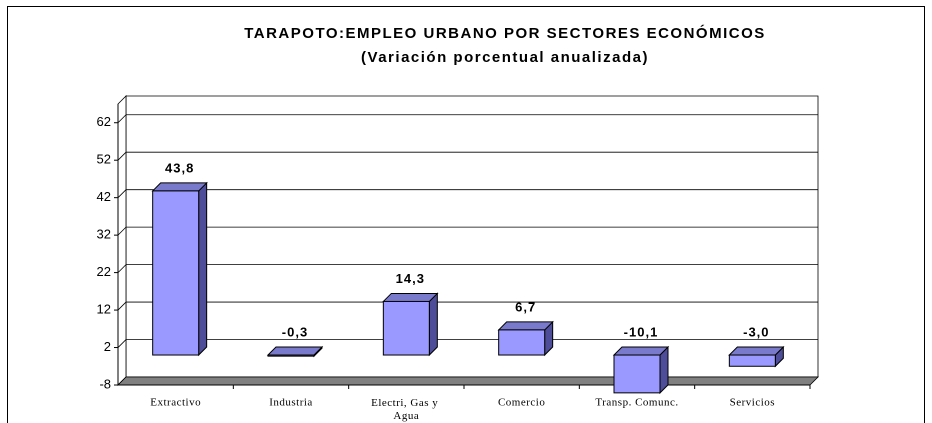 The image size is (932, 423). Describe the element at coordinates (107, 346) in the screenshot. I see `y-tick-label: 2` at that location.